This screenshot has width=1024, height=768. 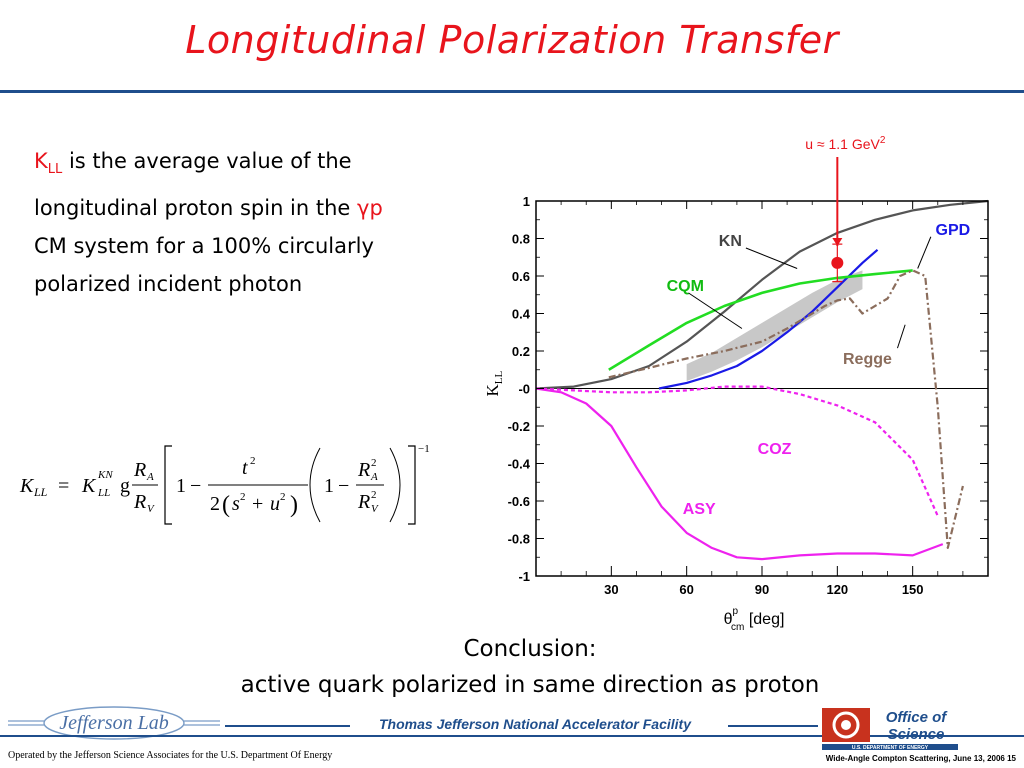 I want to click on series-arrow-gpd, so click(x=924, y=252).